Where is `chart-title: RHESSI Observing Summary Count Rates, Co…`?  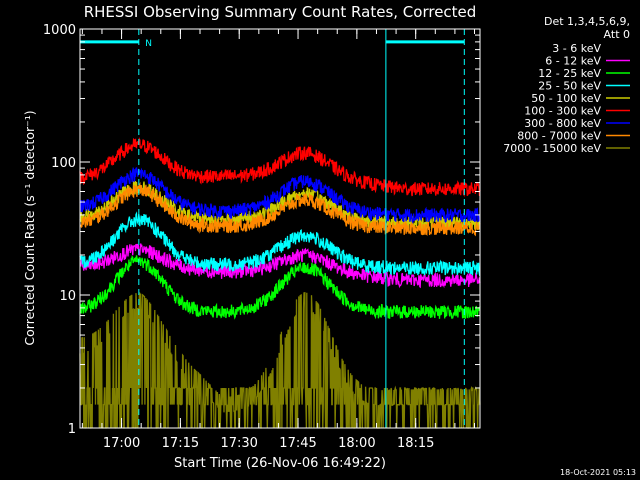 chart-title: RHESSI Observing Summary Count Rates, Co… is located at coordinates (280, 12).